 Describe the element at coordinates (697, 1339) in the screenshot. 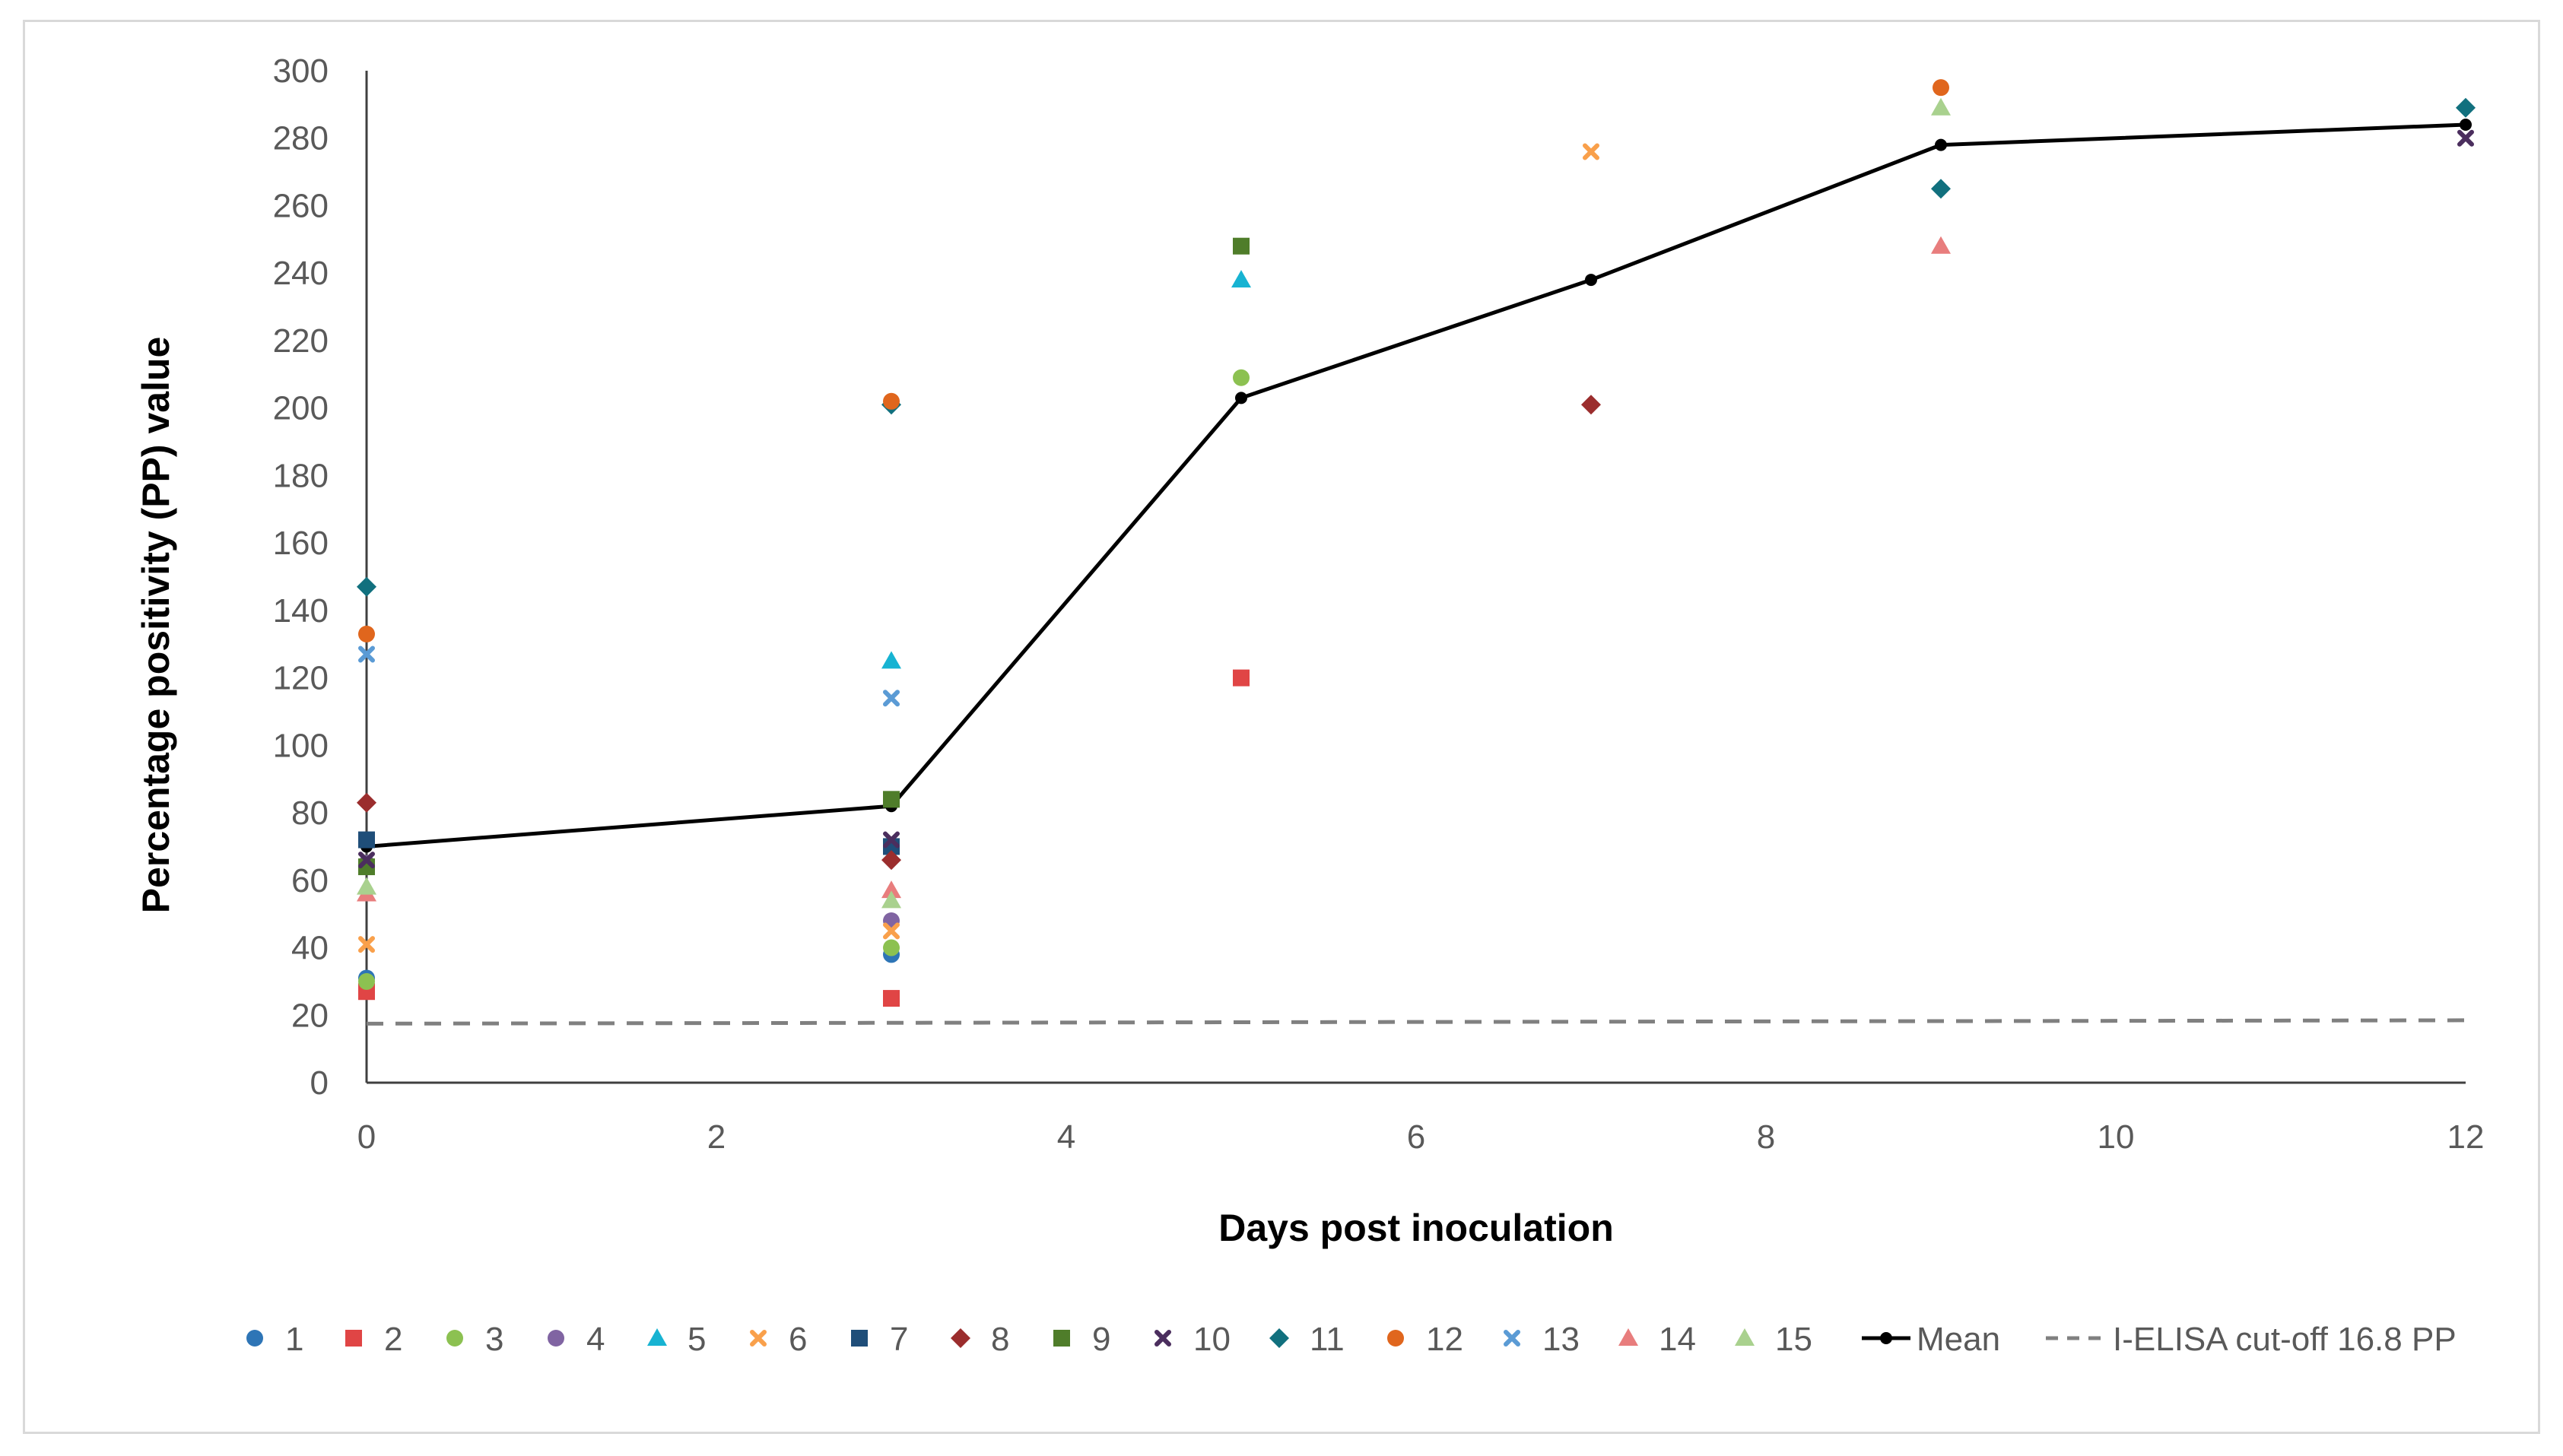

I see `legend-label-5: 5` at that location.